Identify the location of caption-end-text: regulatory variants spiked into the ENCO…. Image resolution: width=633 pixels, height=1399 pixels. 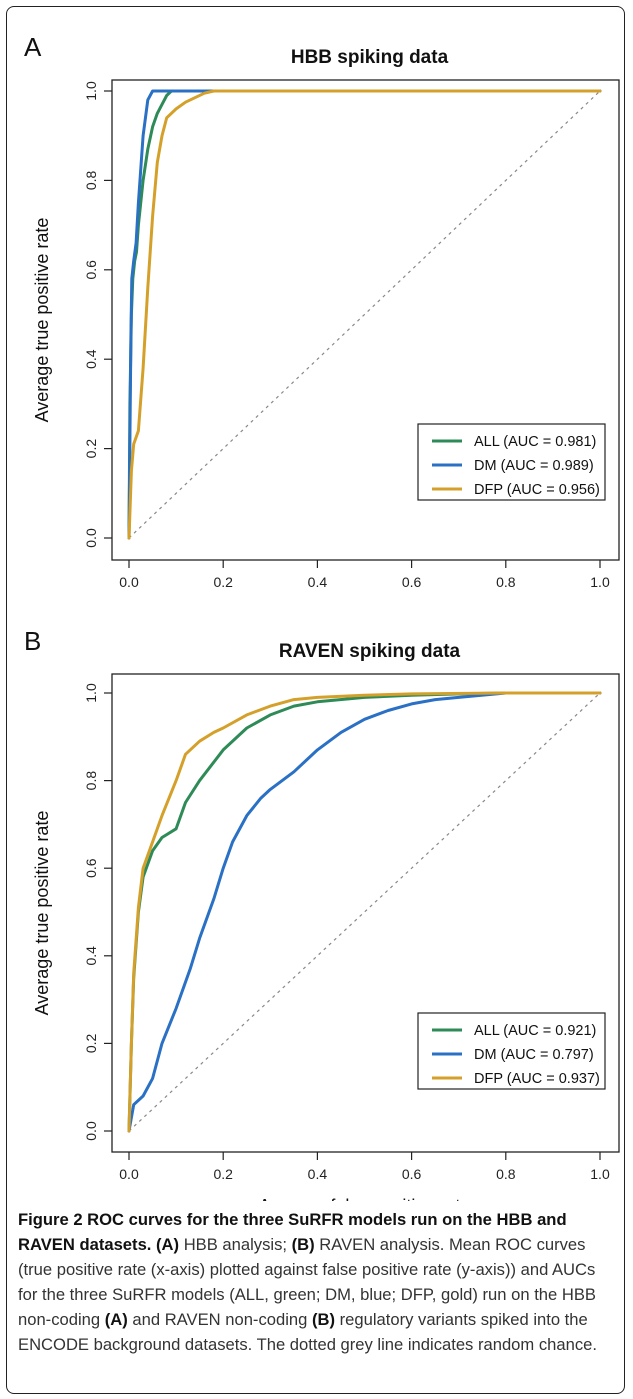
(307, 1332).